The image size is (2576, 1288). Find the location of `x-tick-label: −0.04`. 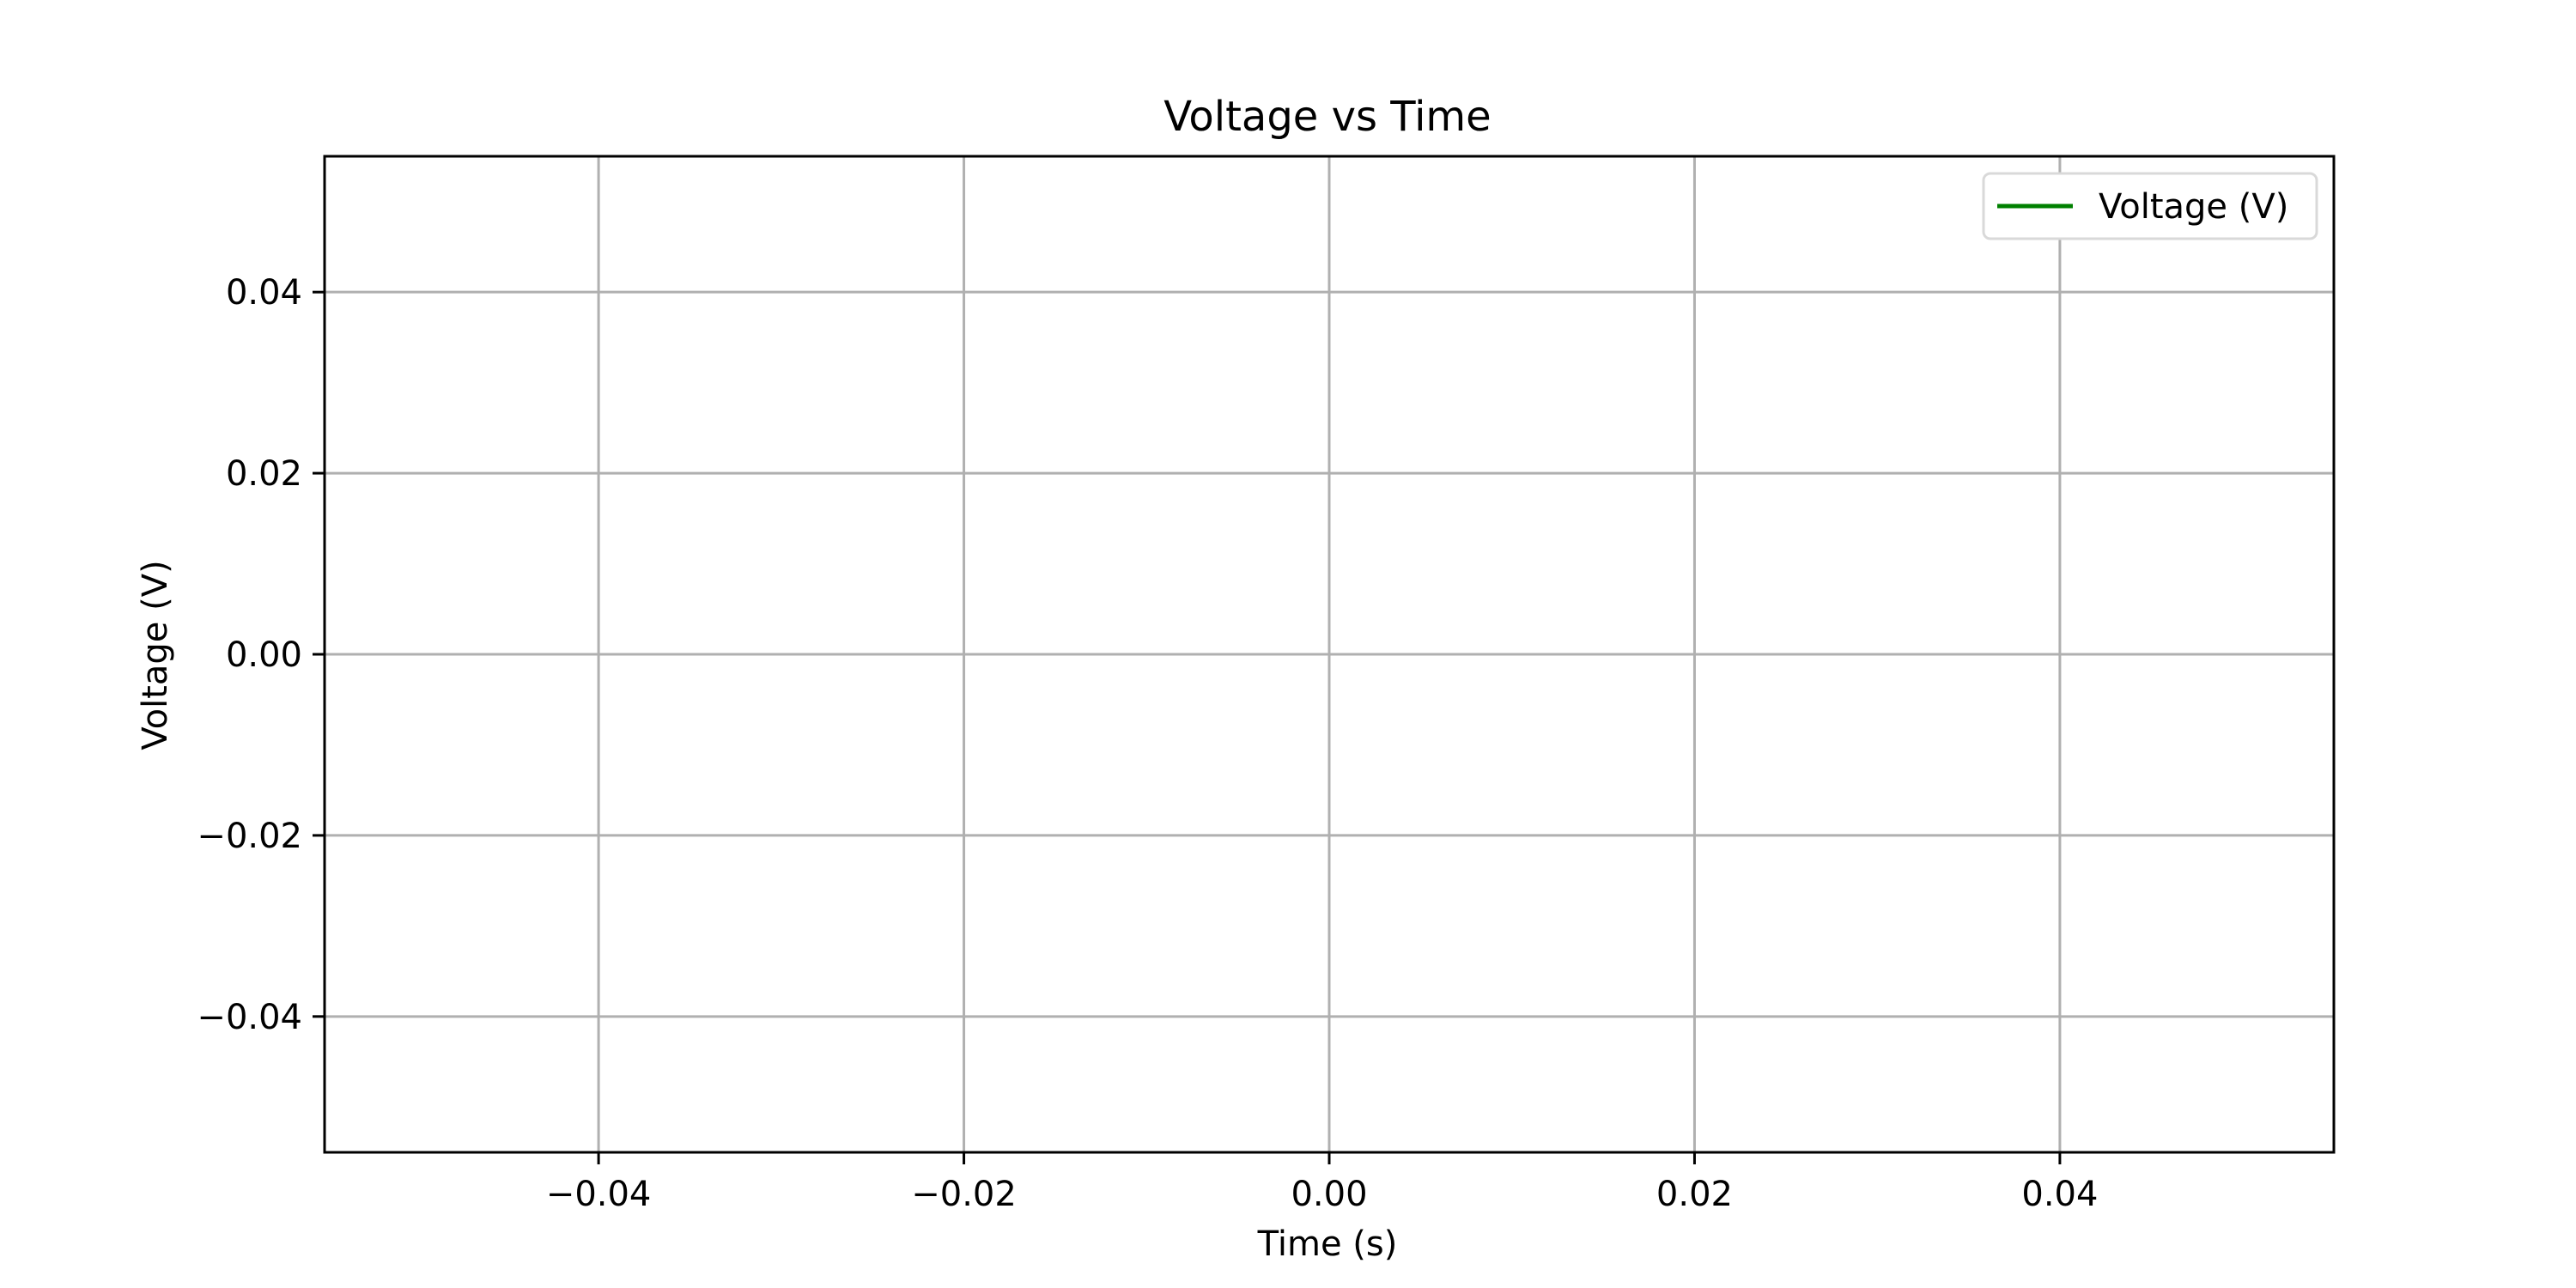

x-tick-label: −0.04 is located at coordinates (599, 1195).